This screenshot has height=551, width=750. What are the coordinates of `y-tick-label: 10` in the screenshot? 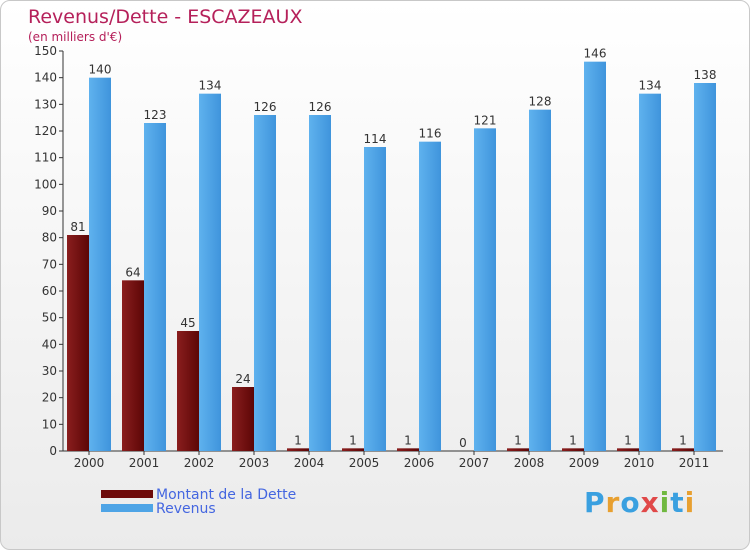 It's located at (49, 424).